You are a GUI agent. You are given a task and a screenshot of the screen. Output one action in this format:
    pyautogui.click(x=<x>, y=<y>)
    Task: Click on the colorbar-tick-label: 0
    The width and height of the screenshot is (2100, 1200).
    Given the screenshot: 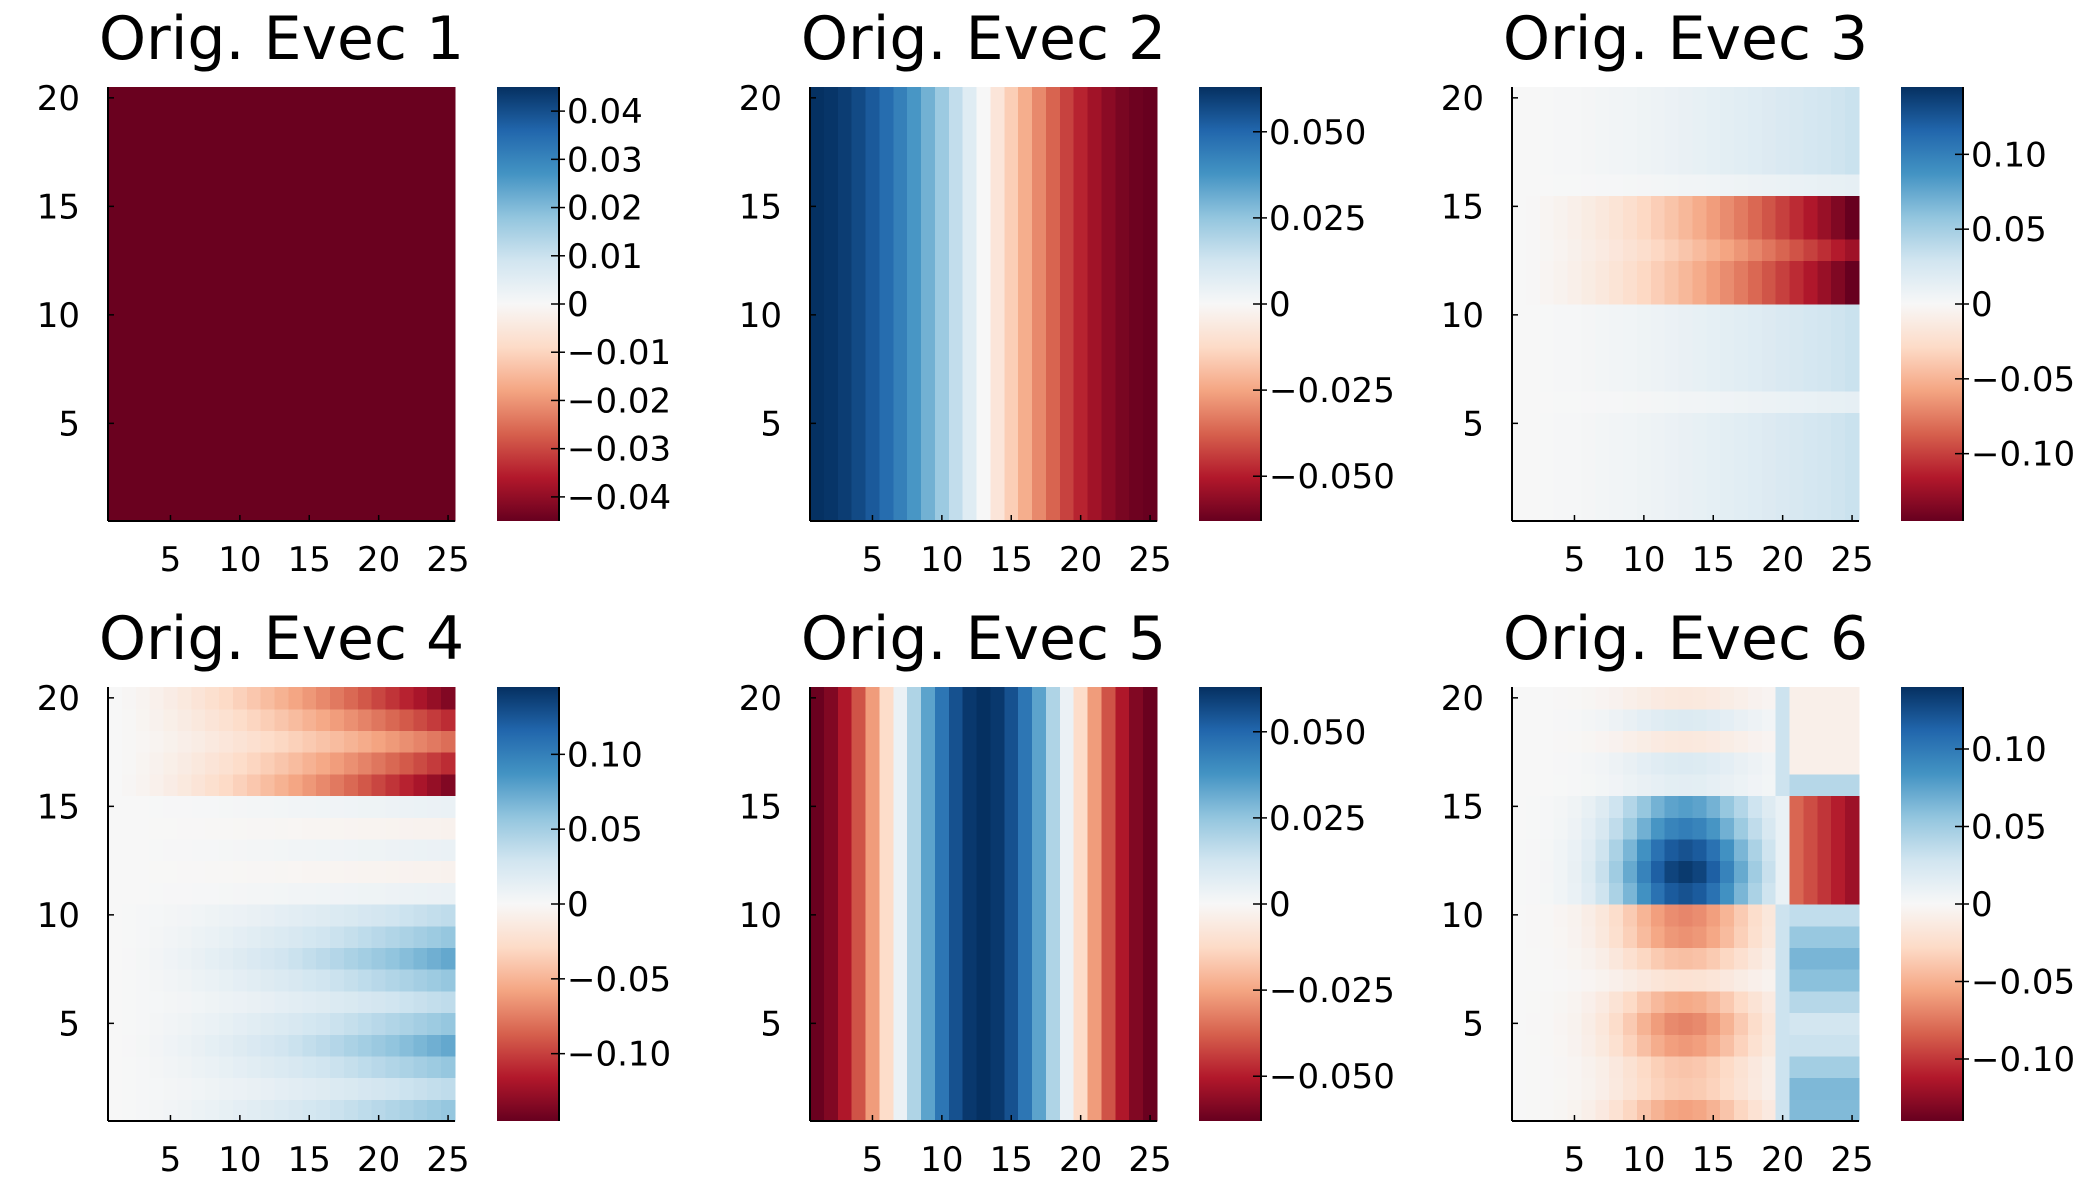 What is the action you would take?
    pyautogui.click(x=1280, y=305)
    